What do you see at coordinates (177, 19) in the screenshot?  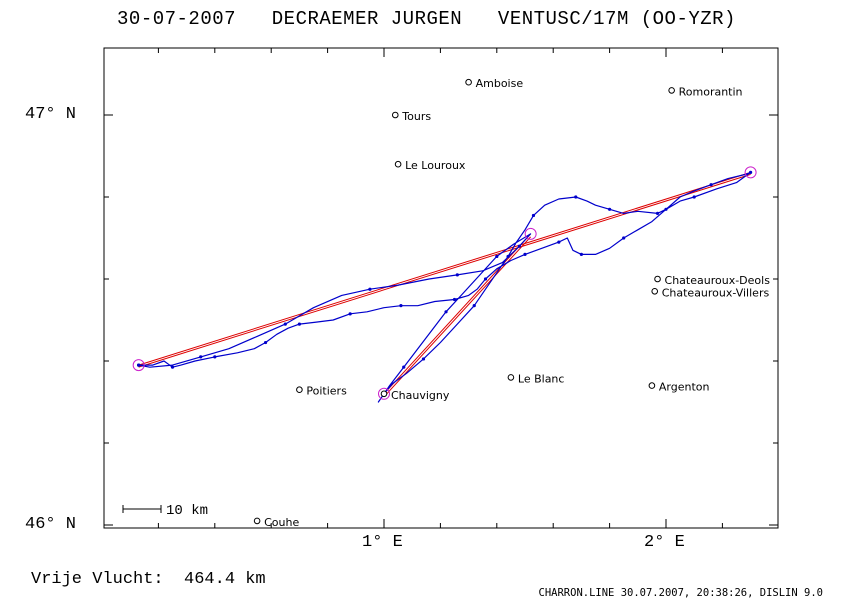 I see `title-date: 30-07-2007` at bounding box center [177, 19].